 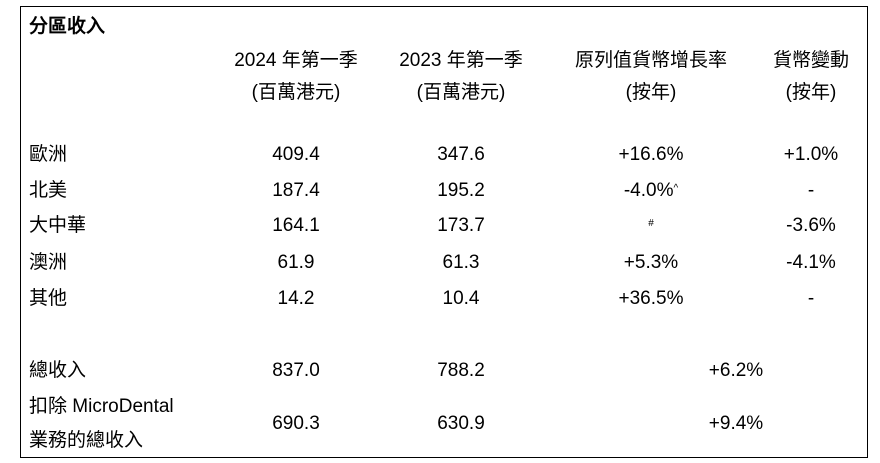 What do you see at coordinates (651, 262) in the screenshot?
I see `cell-growth: +5.3%` at bounding box center [651, 262].